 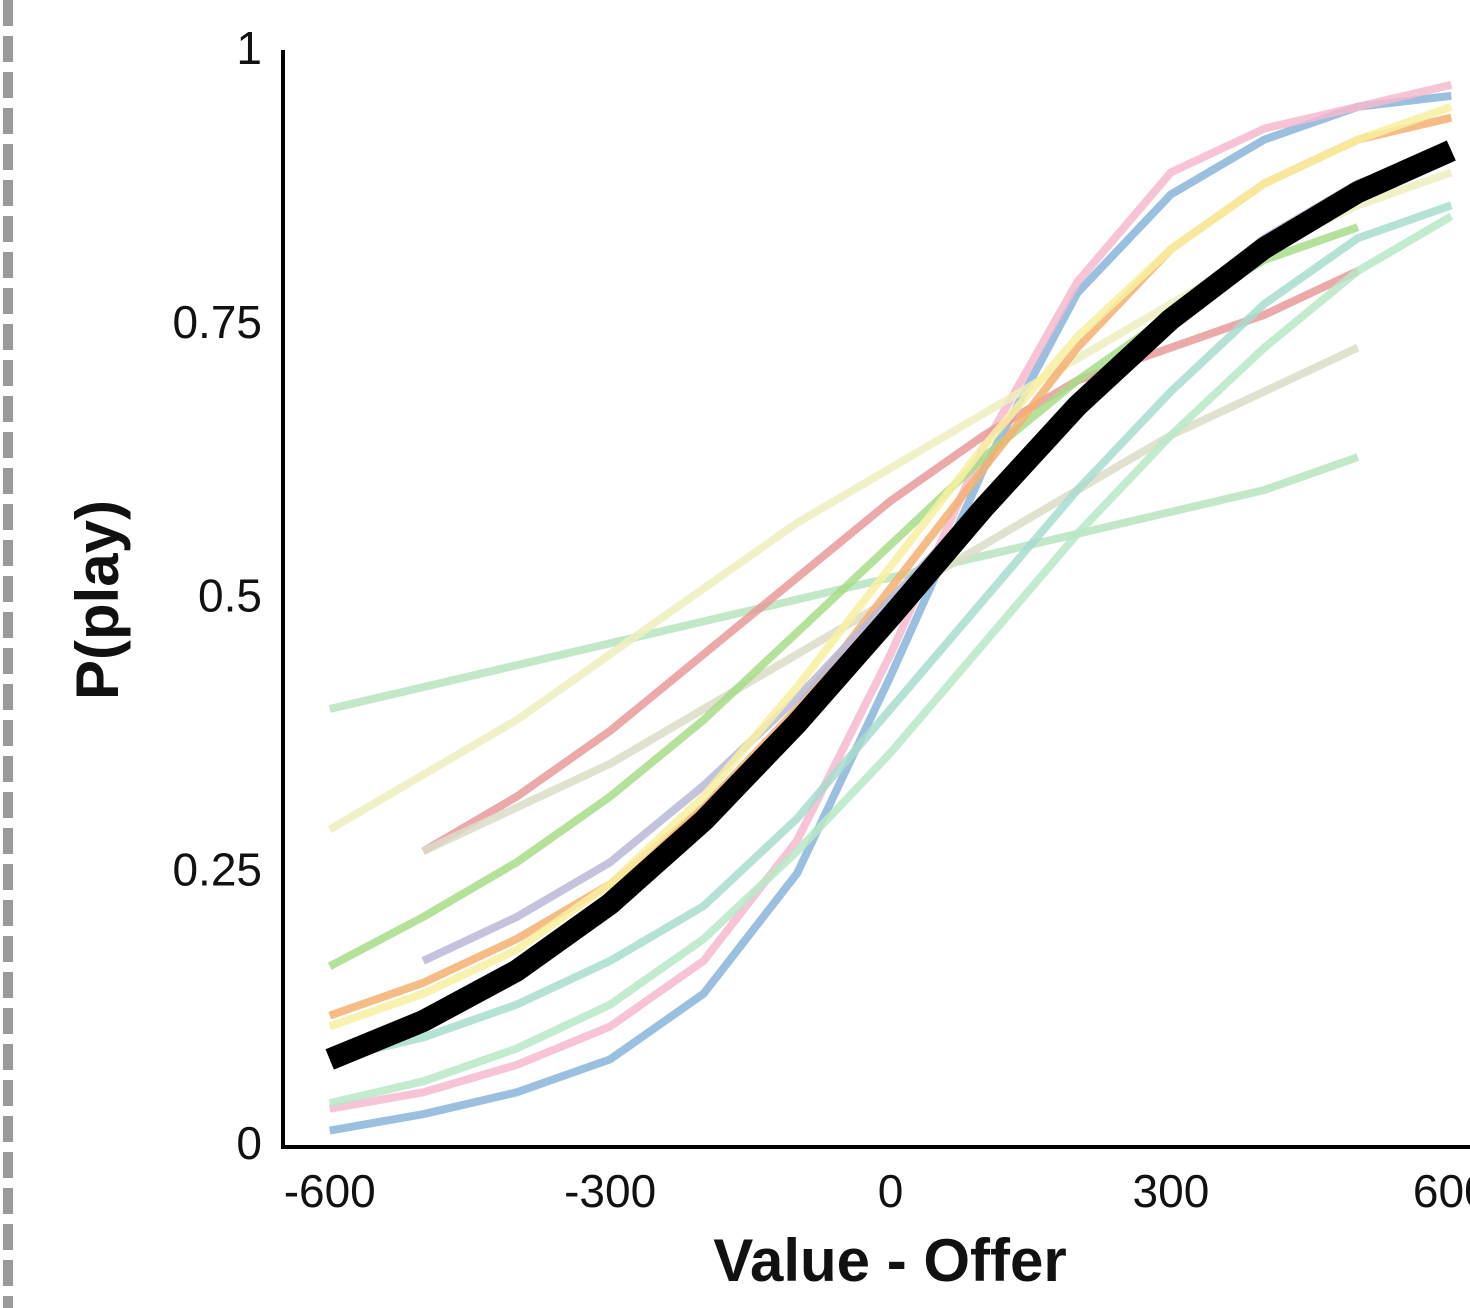 What do you see at coordinates (217, 322) in the screenshot?
I see `y-tick-label: 0.75` at bounding box center [217, 322].